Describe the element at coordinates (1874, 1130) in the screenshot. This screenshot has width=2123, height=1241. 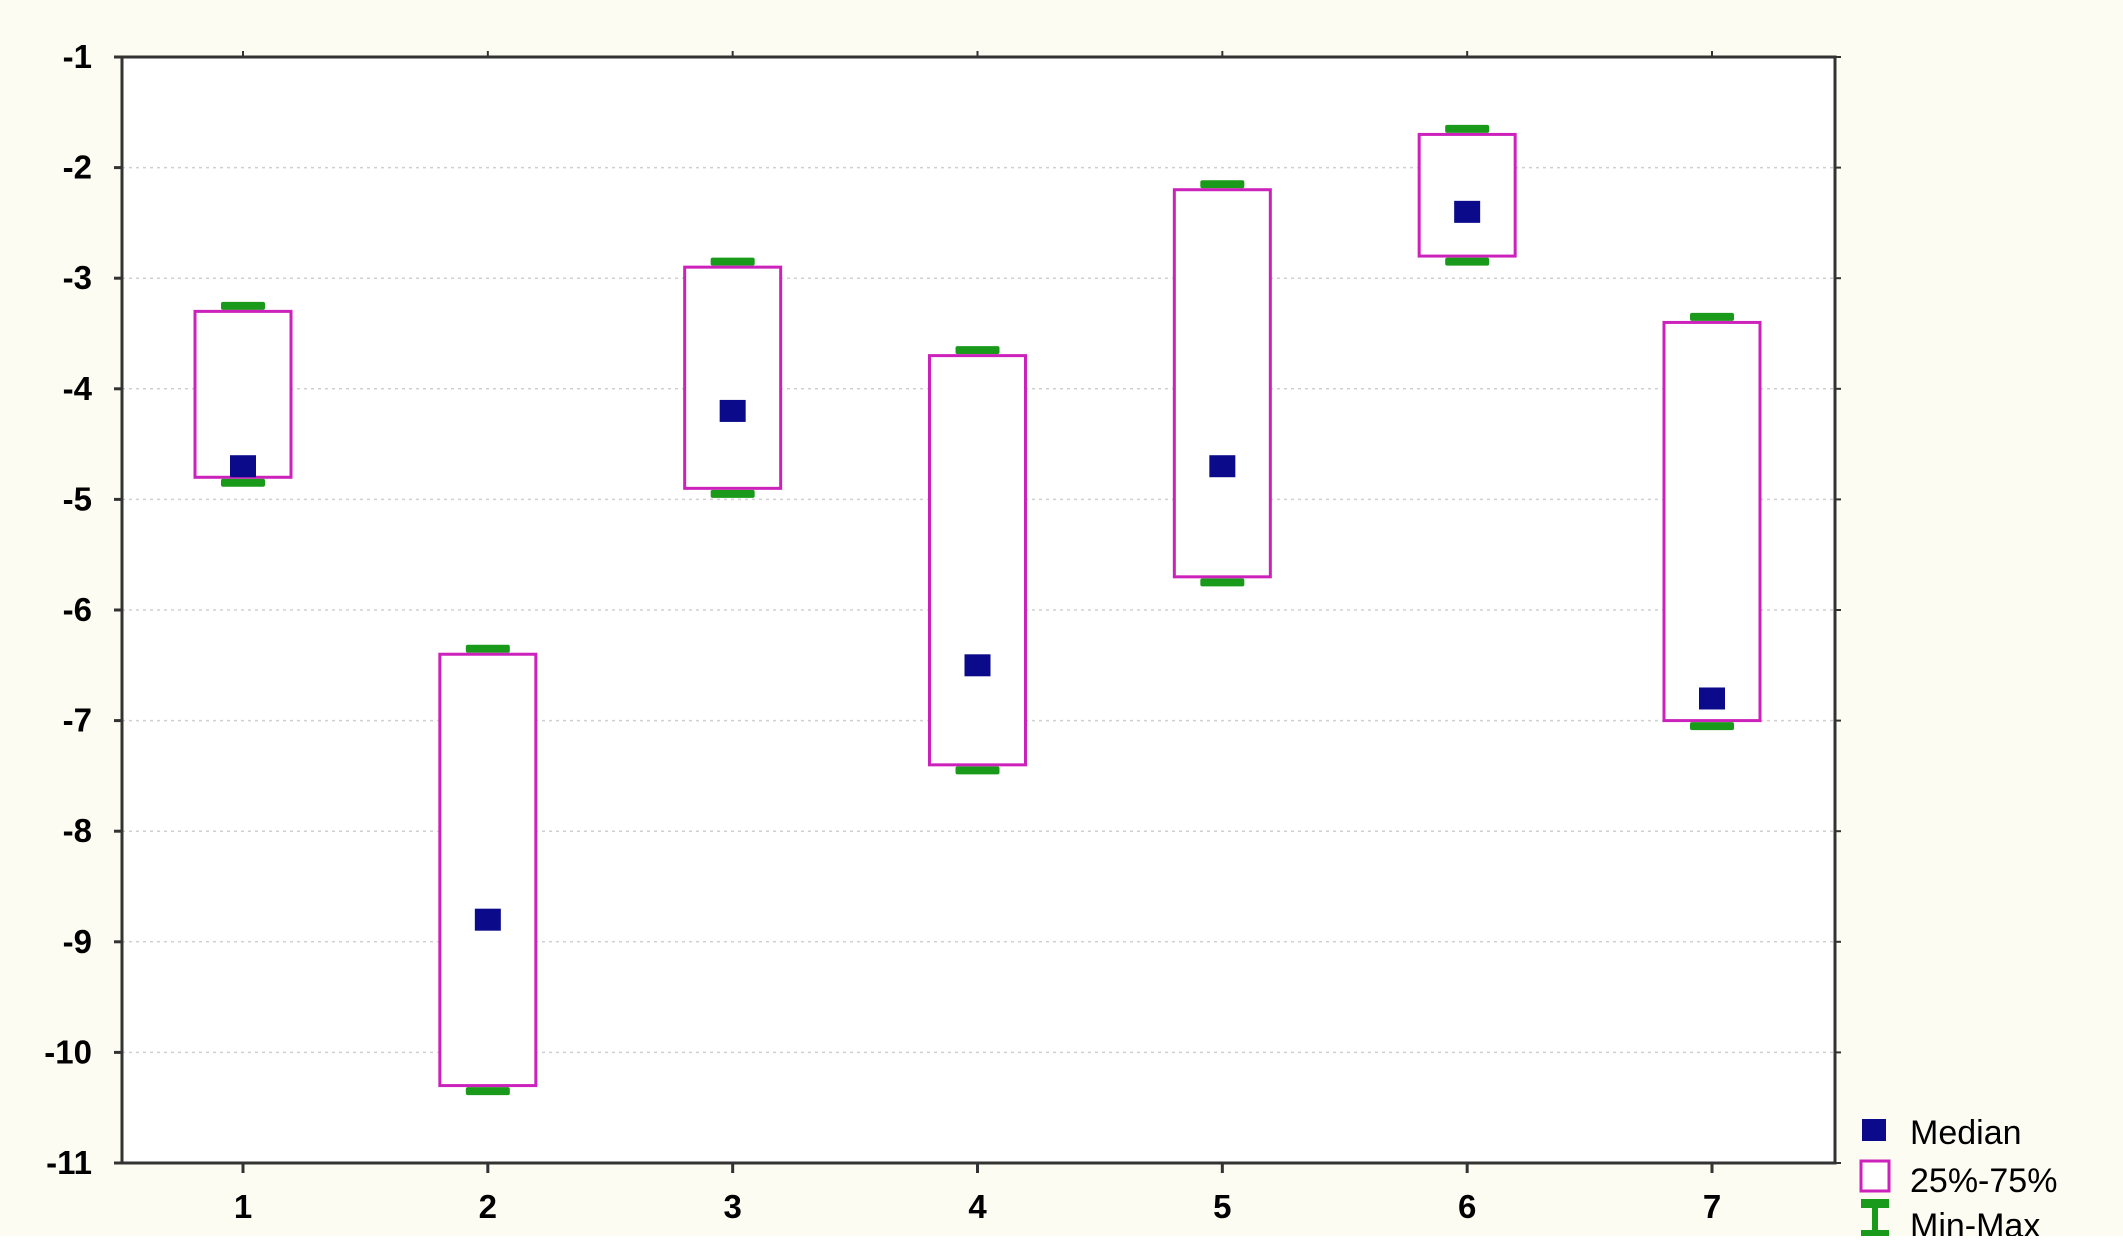
I see `legend-median-swatch` at that location.